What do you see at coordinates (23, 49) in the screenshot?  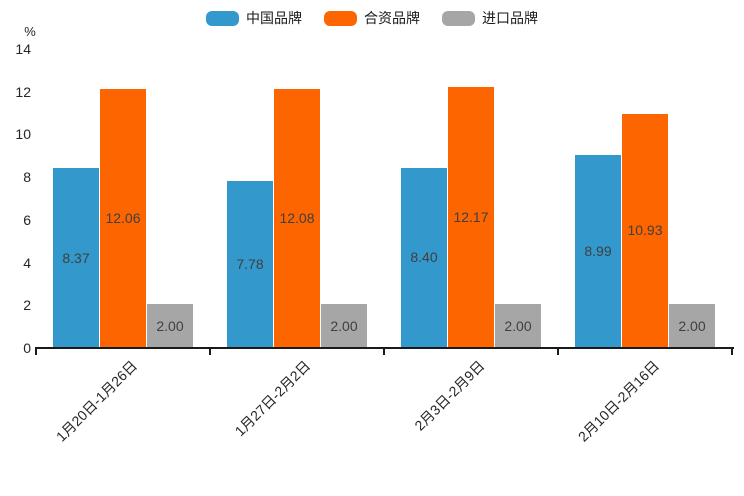 I see `y-tick-label: 14` at bounding box center [23, 49].